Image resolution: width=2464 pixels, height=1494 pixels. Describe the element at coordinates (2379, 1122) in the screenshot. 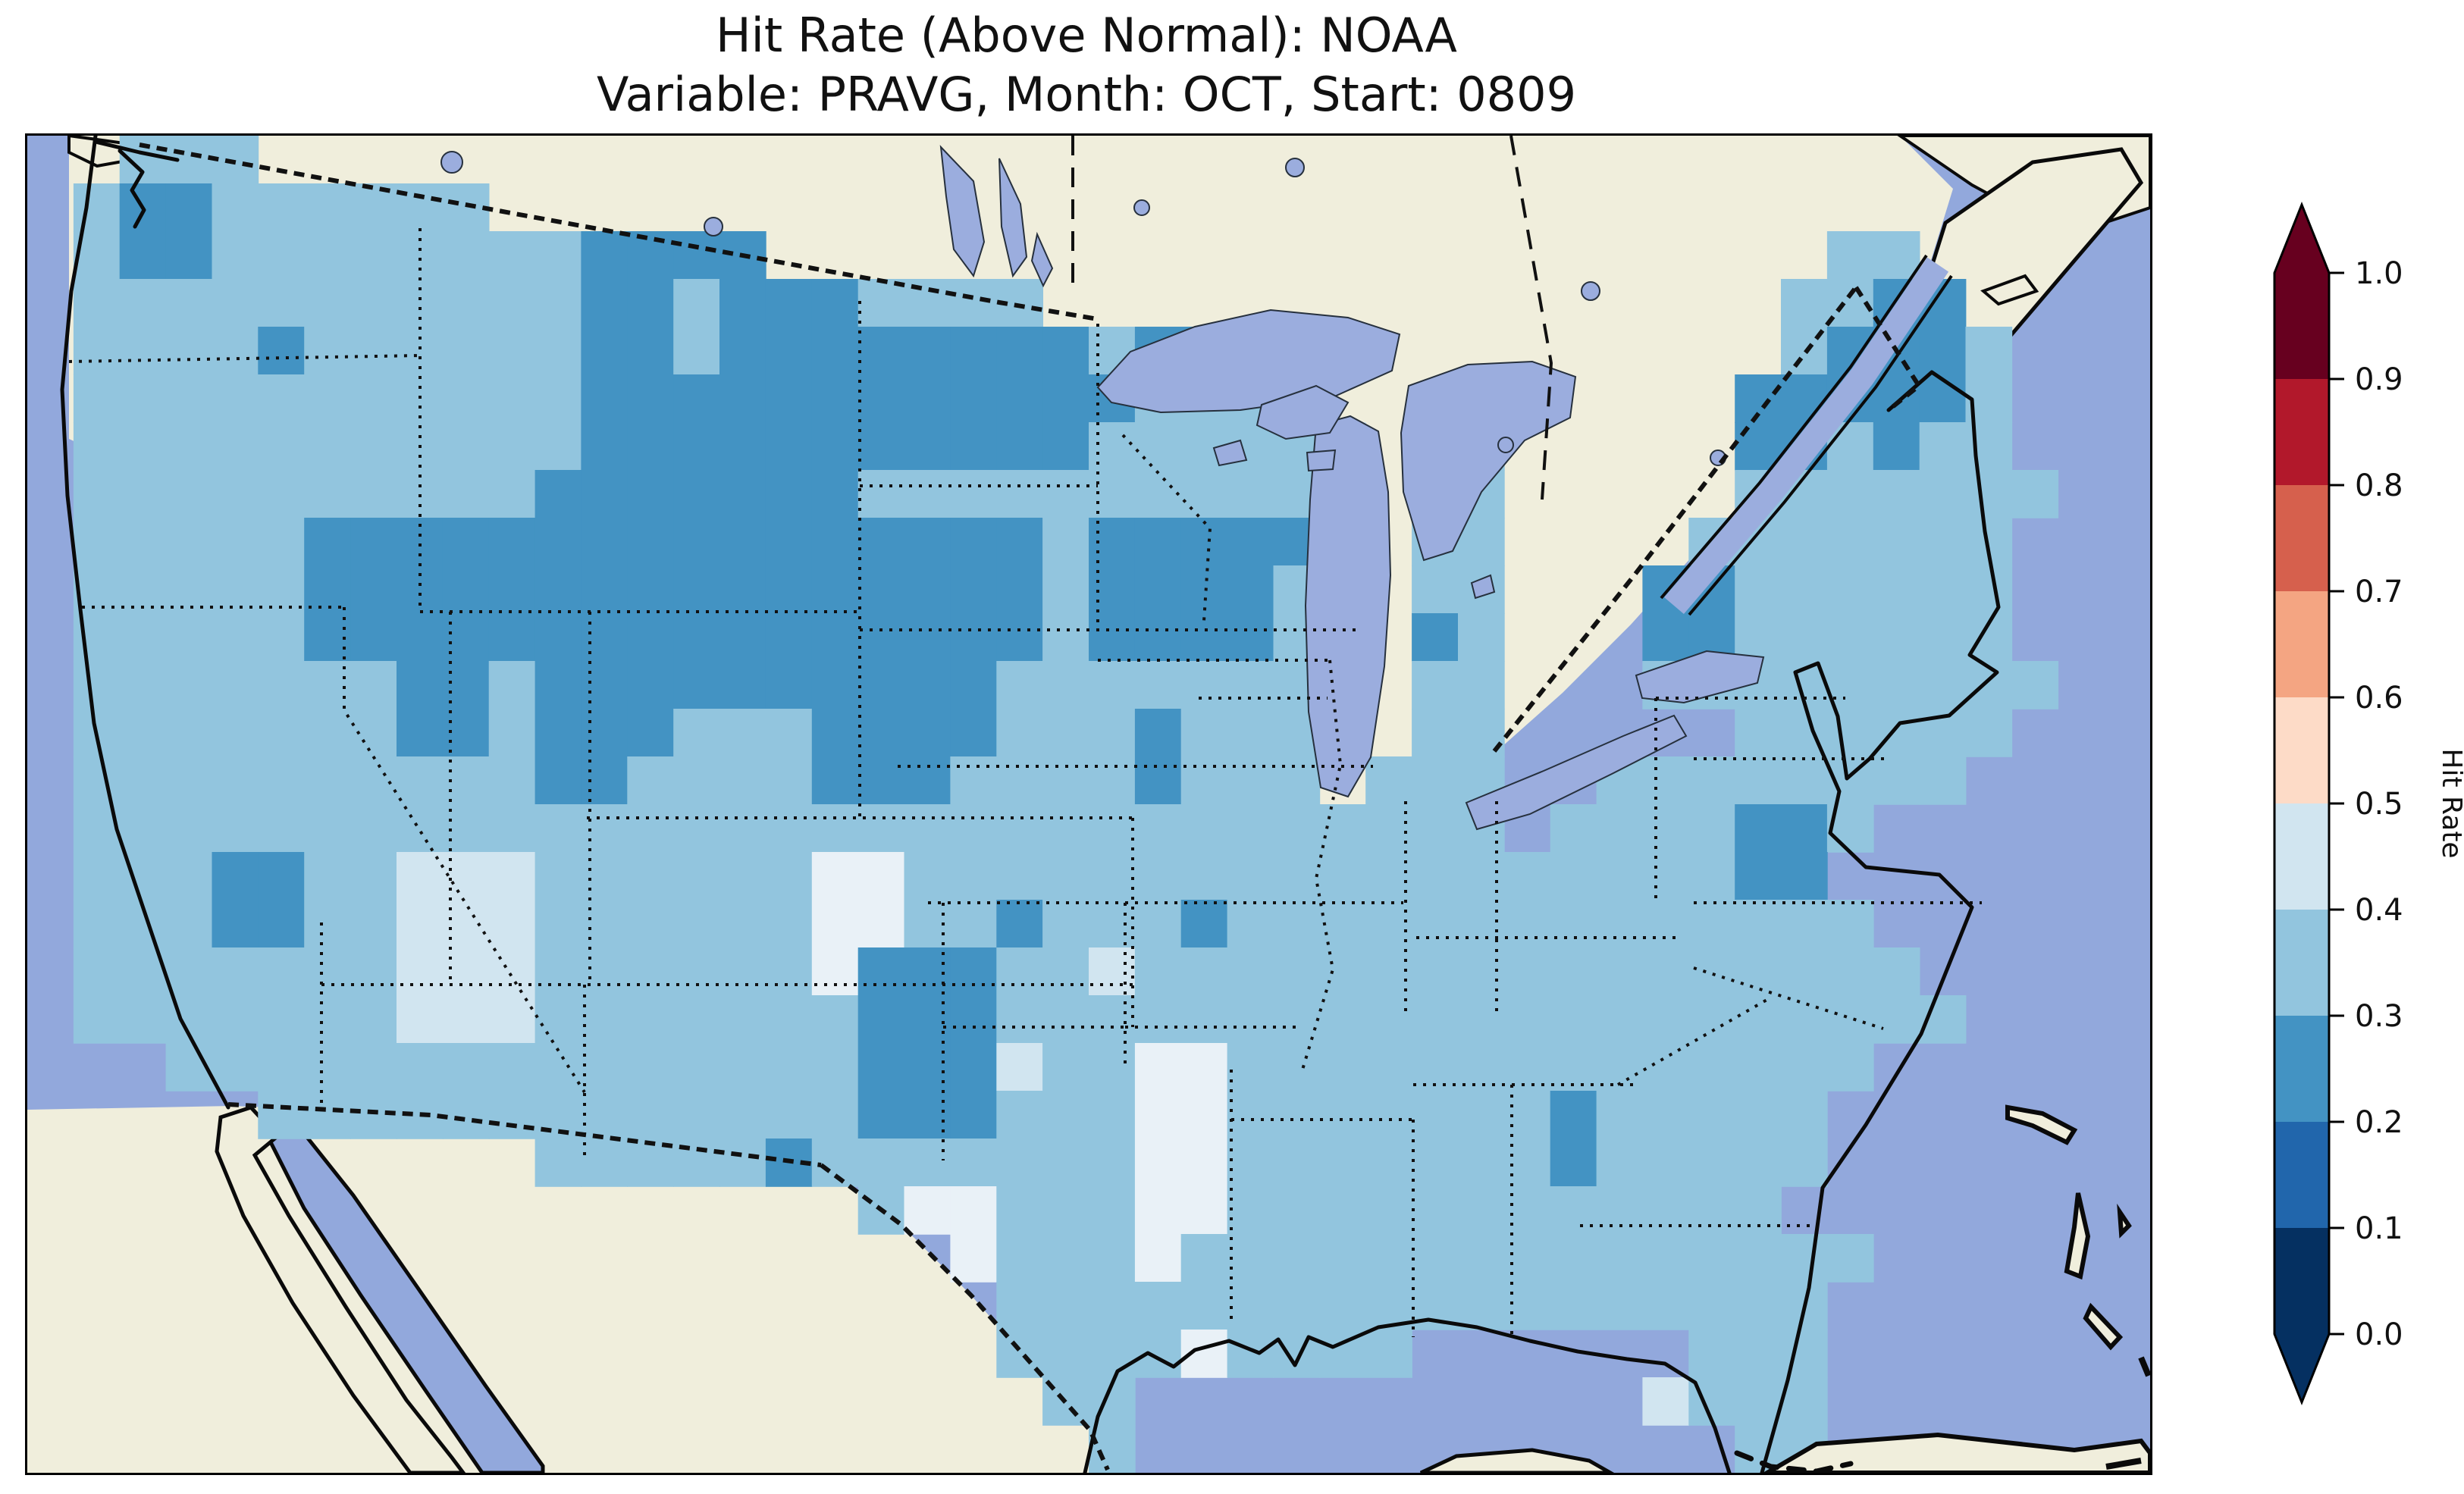

I see `colorbar-tick-label: 0.2` at that location.